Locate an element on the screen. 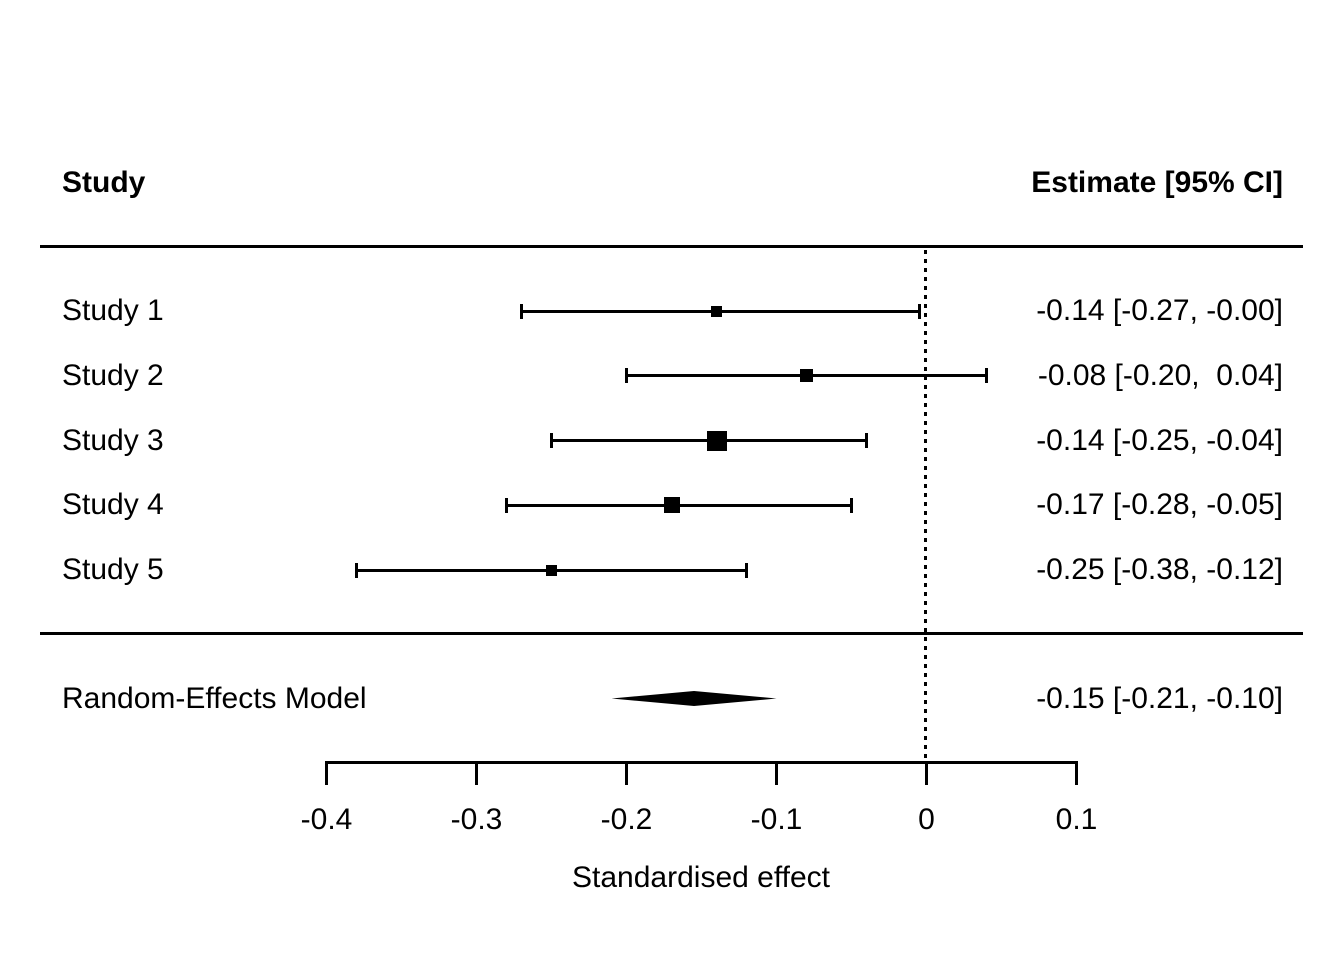  axis-line is located at coordinates (701, 762).